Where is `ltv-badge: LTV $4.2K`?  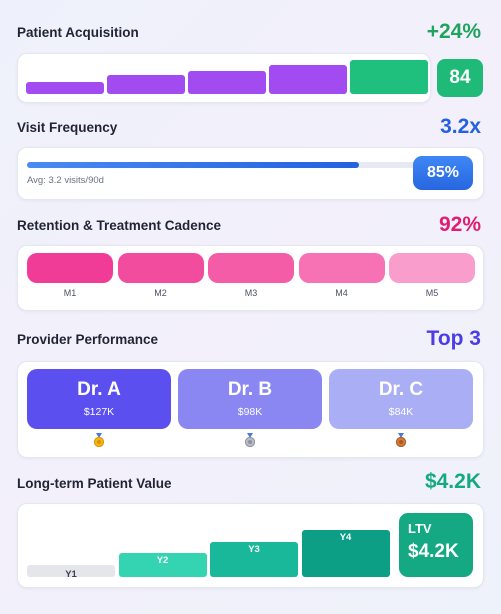
ltv-badge: LTV $4.2K is located at coordinates (436, 545).